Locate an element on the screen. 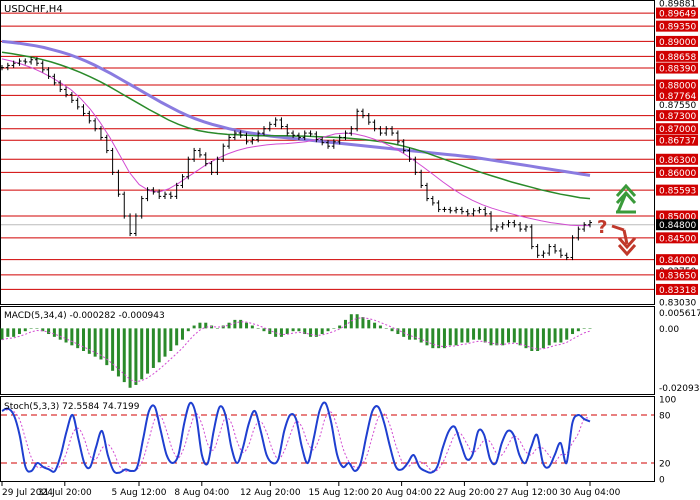 The image size is (700, 500). price-label: 0.86300 is located at coordinates (677, 159).